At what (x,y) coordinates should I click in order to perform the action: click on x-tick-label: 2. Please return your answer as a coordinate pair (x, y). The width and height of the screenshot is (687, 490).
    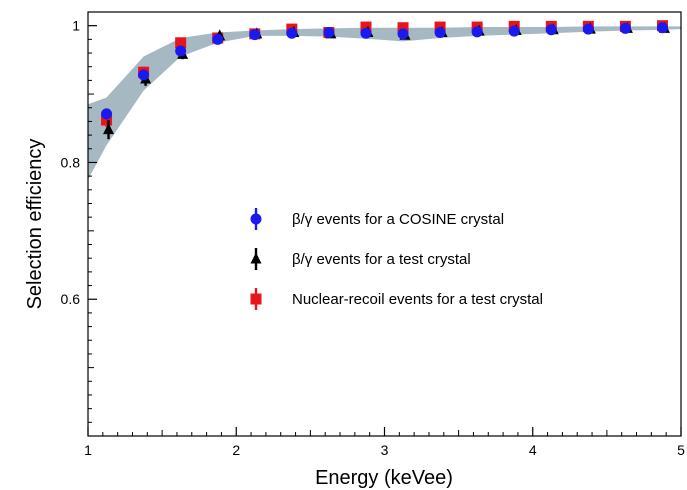
    Looking at the image, I should click on (236, 450).